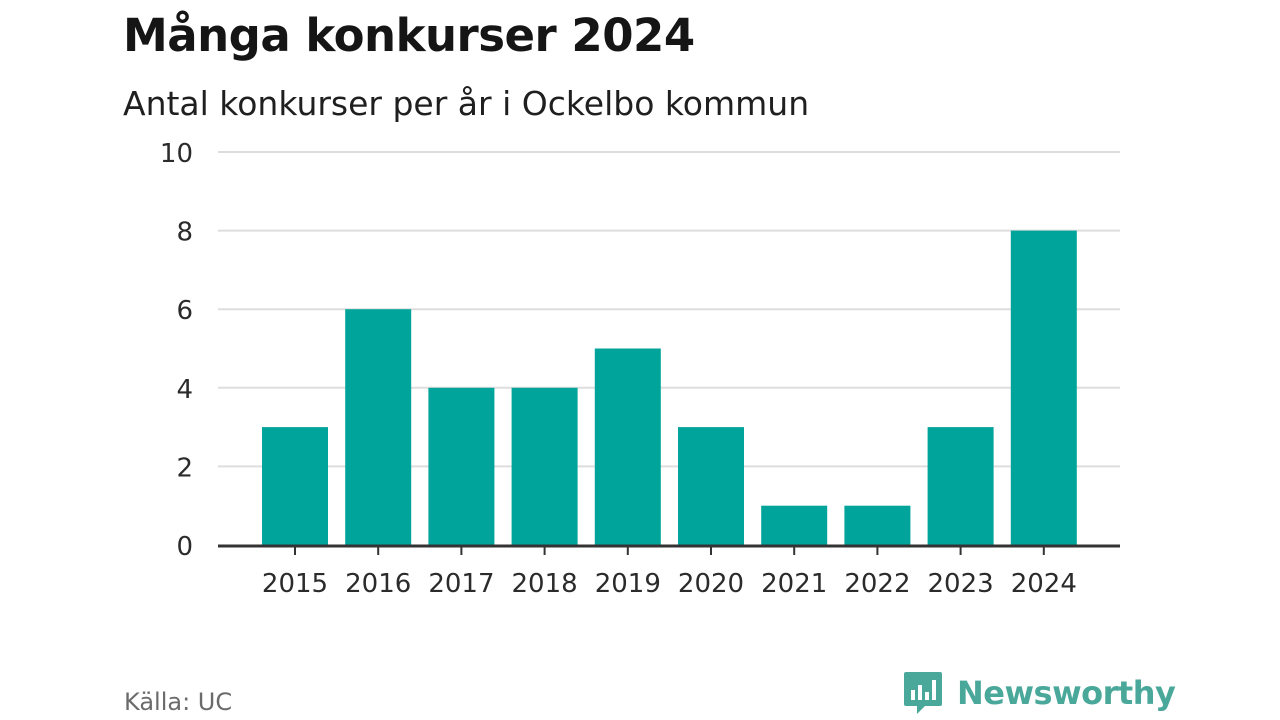 This screenshot has width=1280, height=720. What do you see at coordinates (877, 525) in the screenshot?
I see `bar-2022` at bounding box center [877, 525].